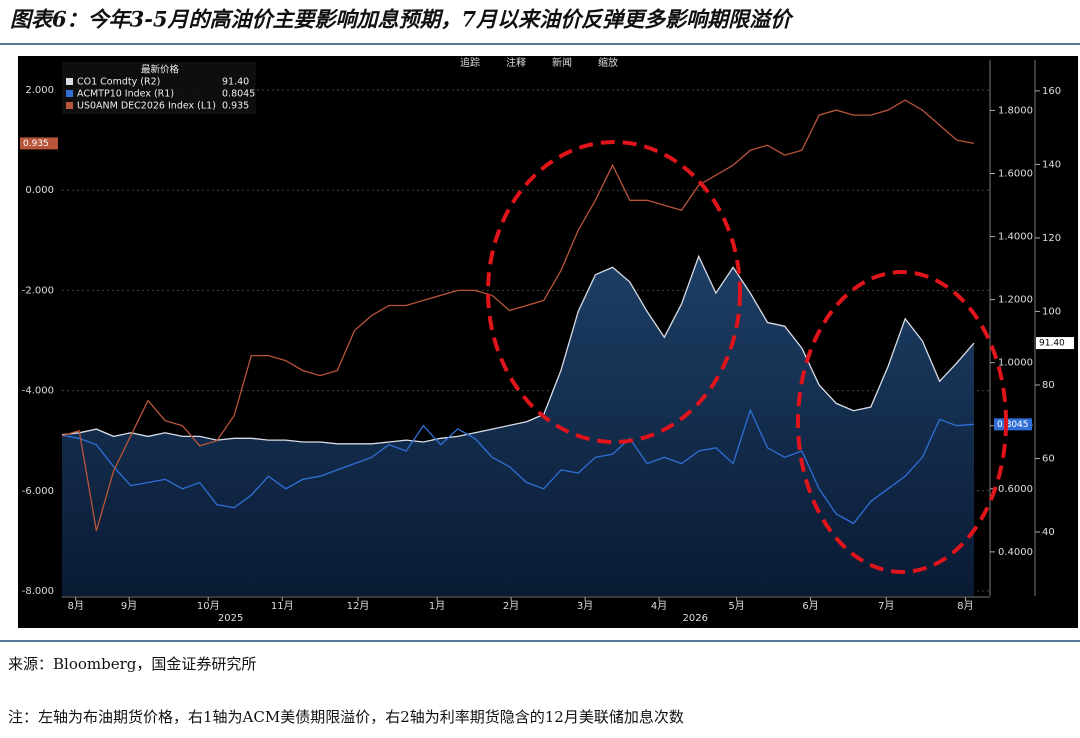 This screenshot has height=738, width=1080. I want to click on legend-label: US0ANM DEC2026 Index (L1), so click(146, 106).